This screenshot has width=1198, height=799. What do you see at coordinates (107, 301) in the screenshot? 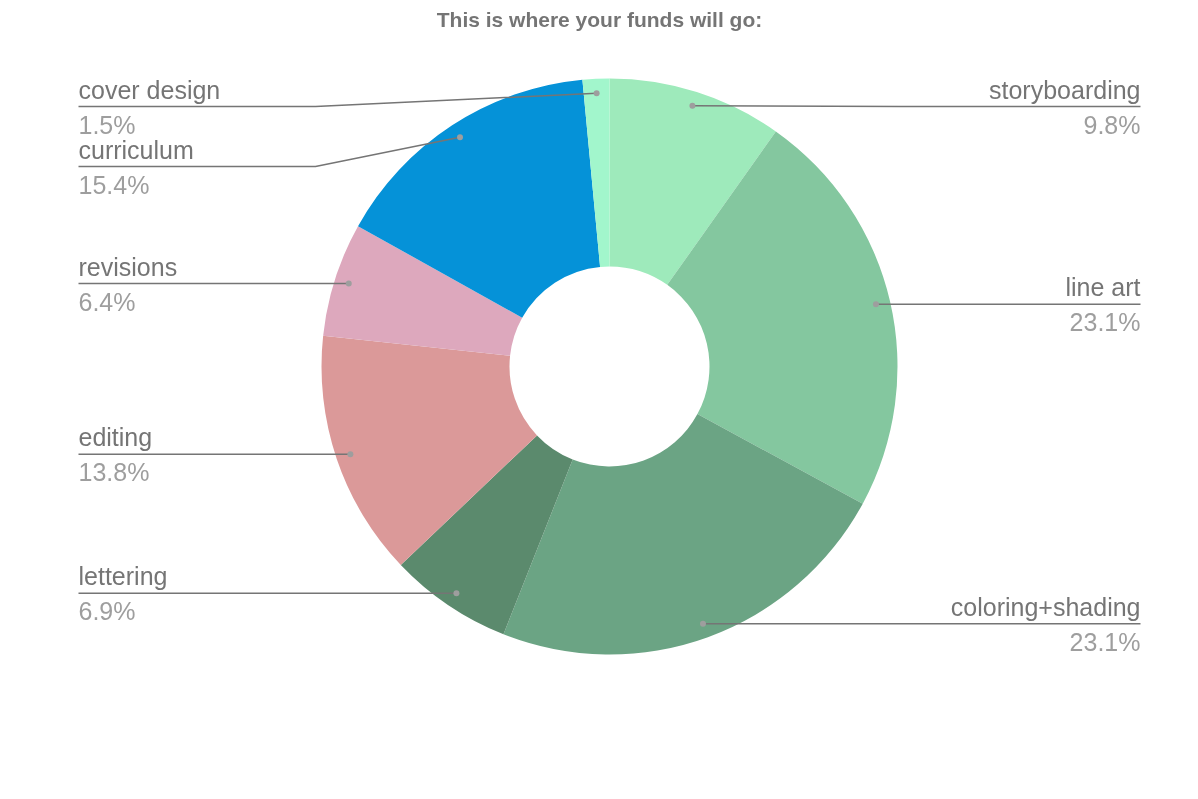
I see `data-label: 6.4%` at bounding box center [107, 301].